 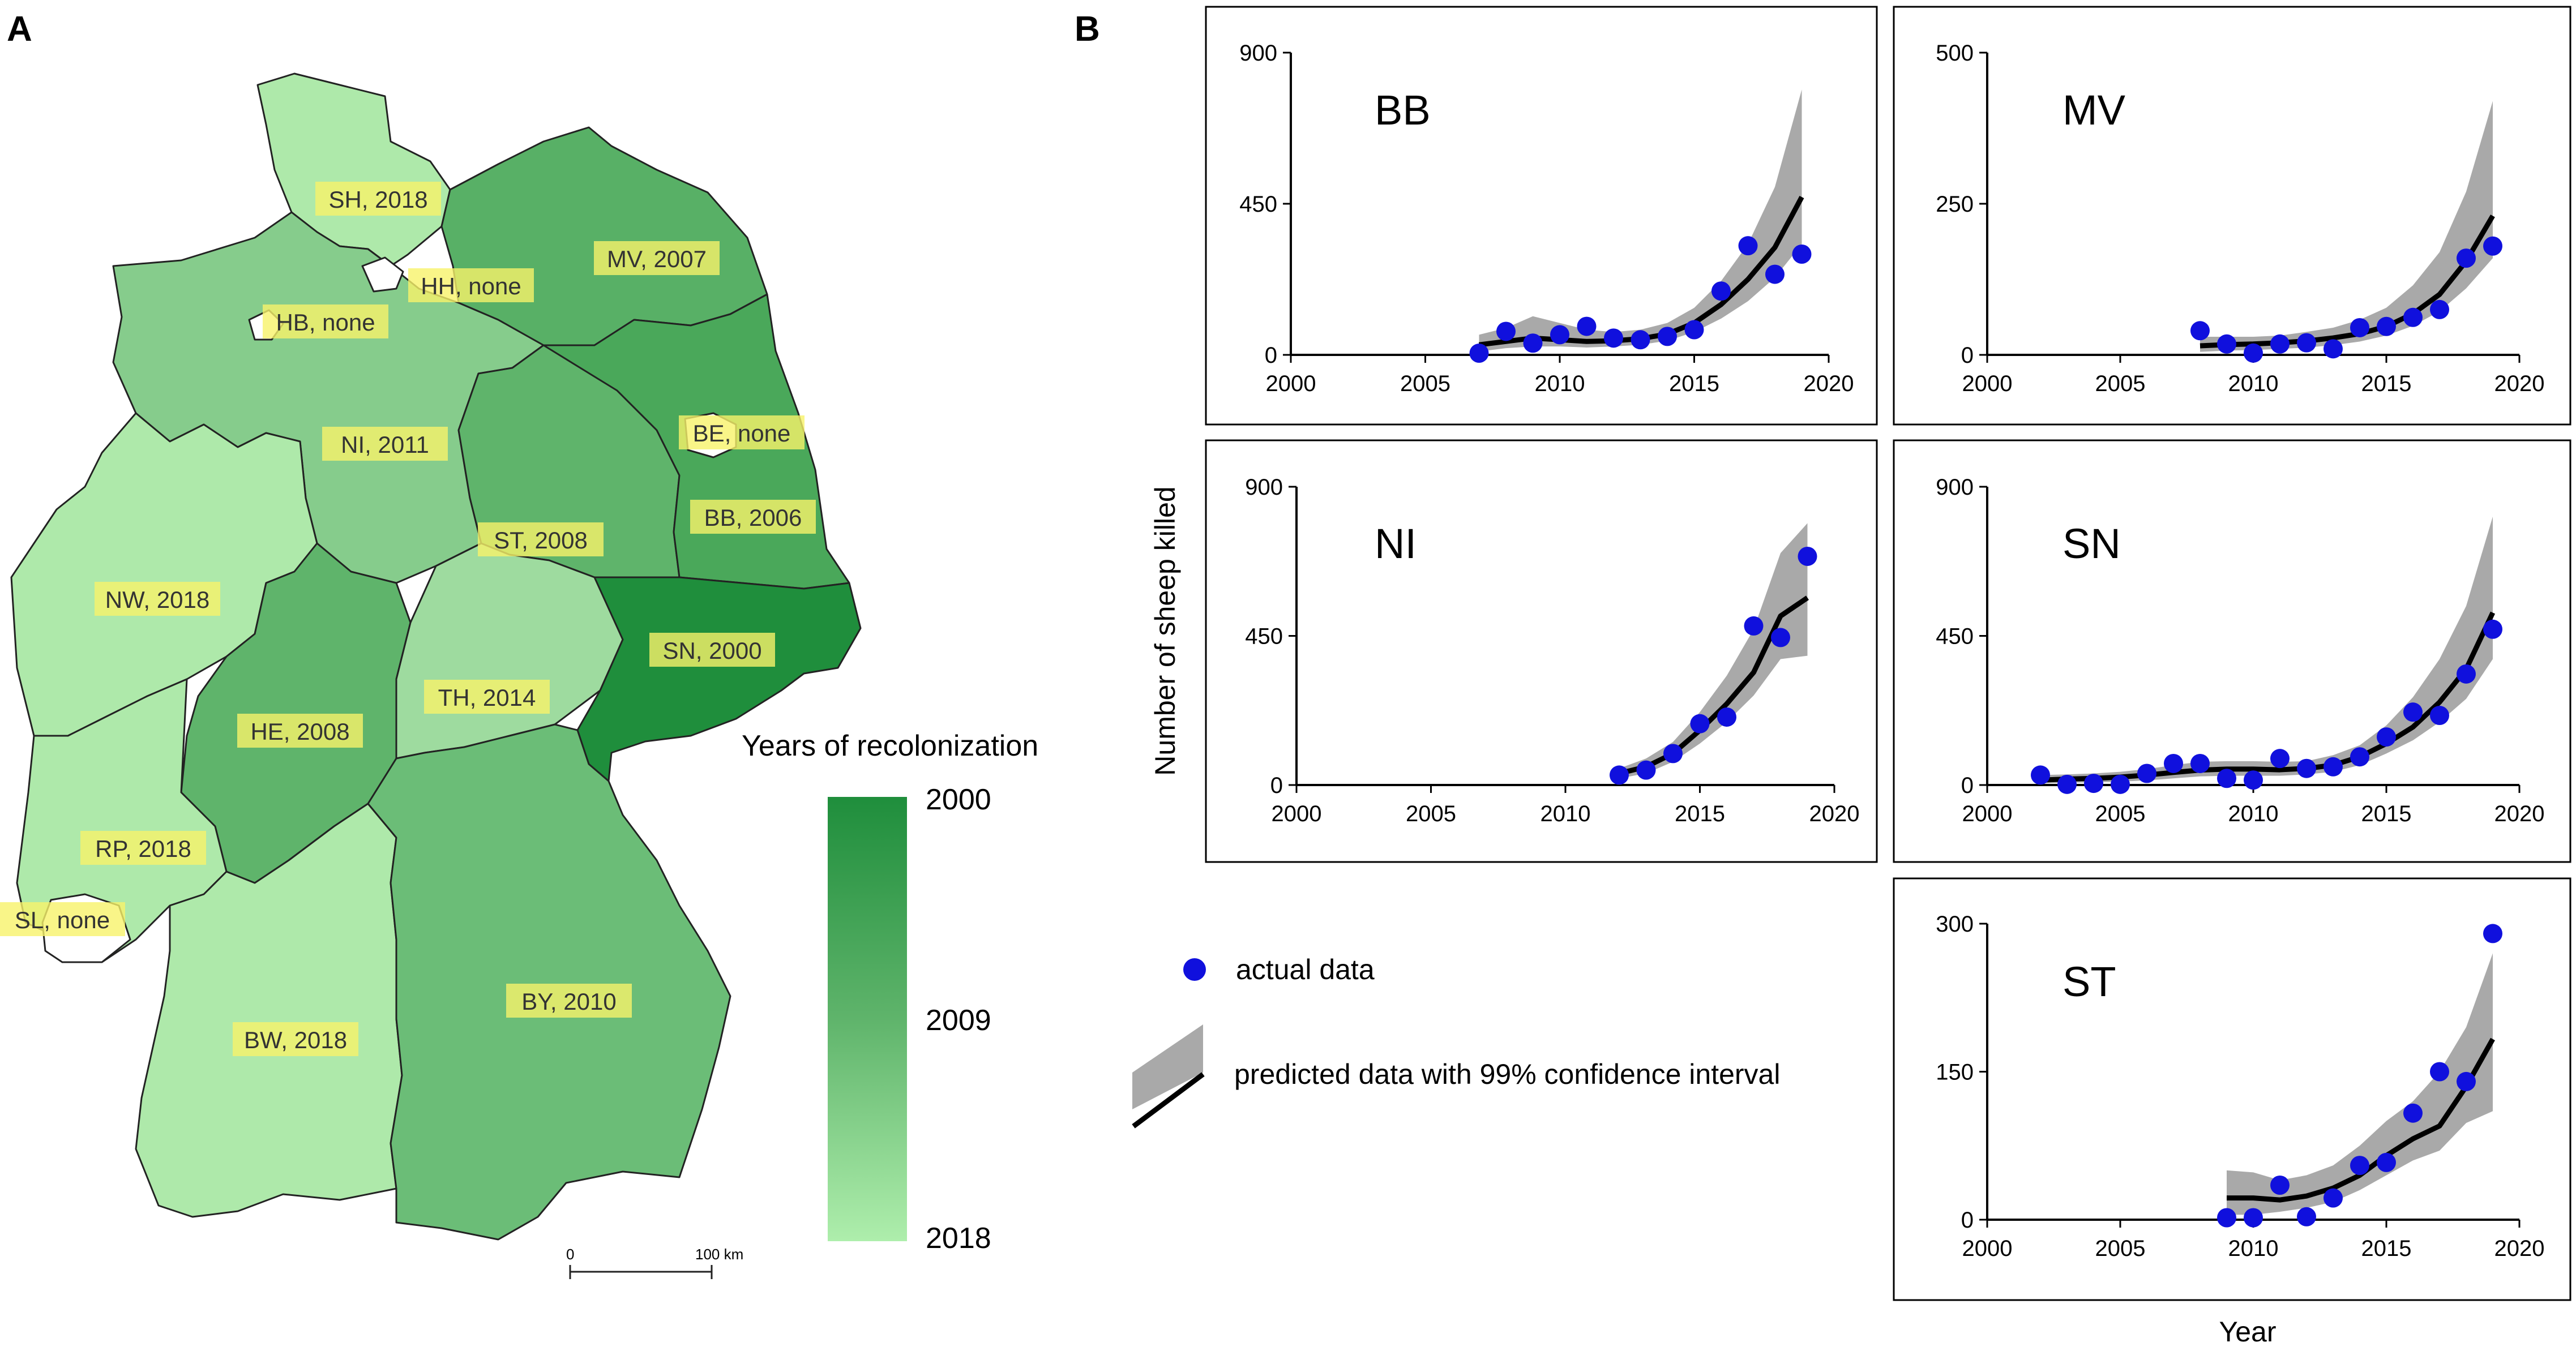 I want to click on state-label-bg-he, so click(x=300, y=731).